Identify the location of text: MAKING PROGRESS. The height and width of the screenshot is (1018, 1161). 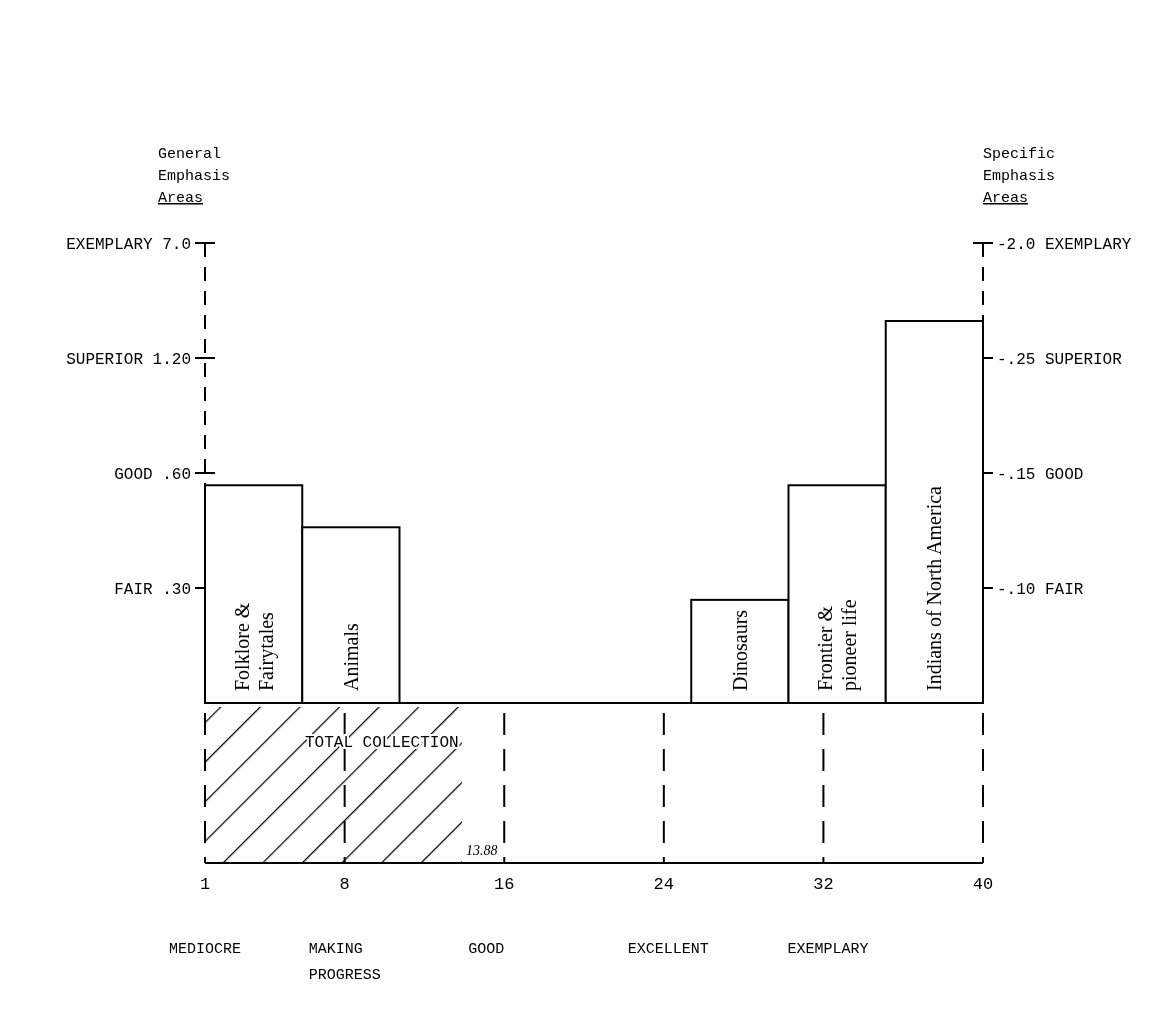
(344, 962).